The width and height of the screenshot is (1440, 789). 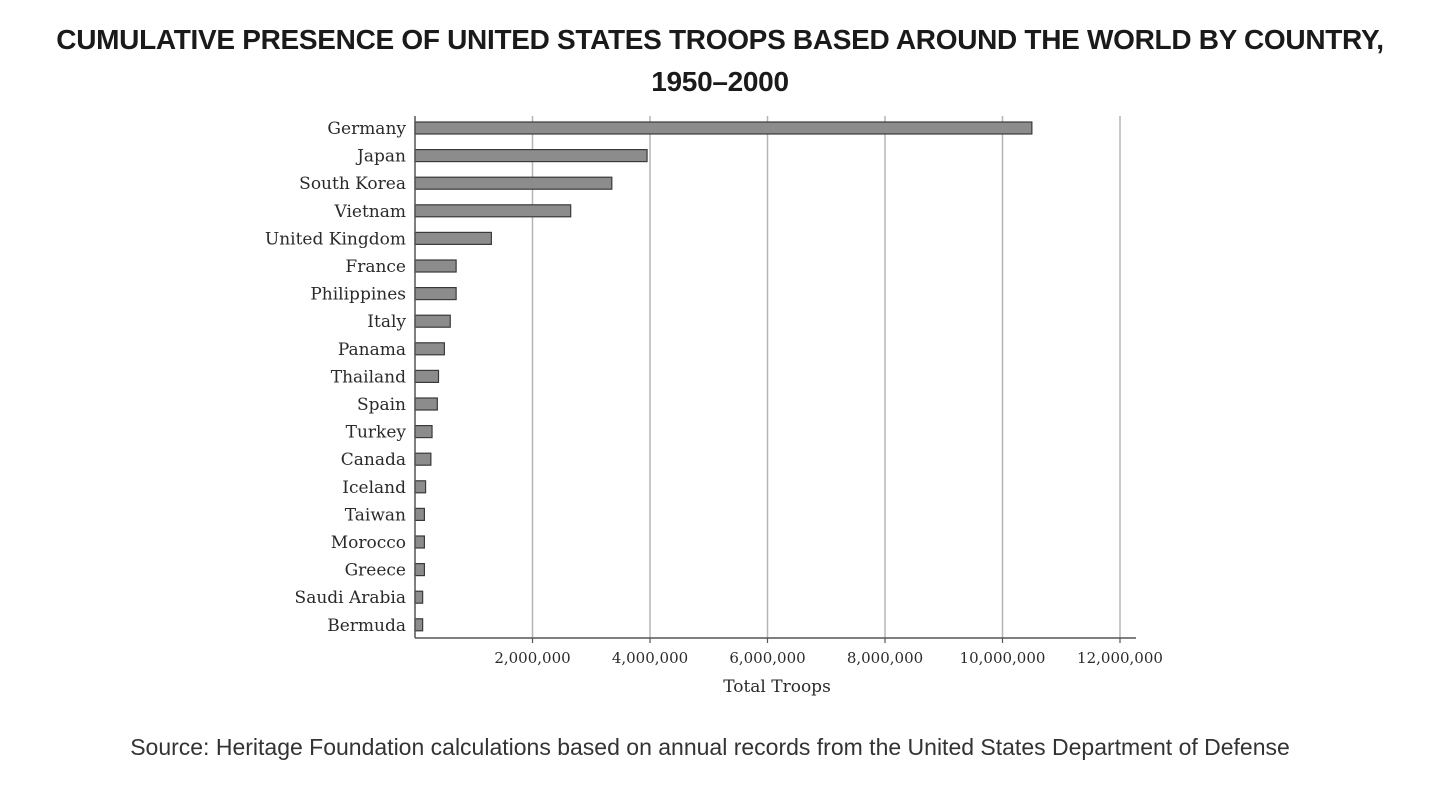 What do you see at coordinates (369, 212) in the screenshot?
I see `category-label: Vietnam` at bounding box center [369, 212].